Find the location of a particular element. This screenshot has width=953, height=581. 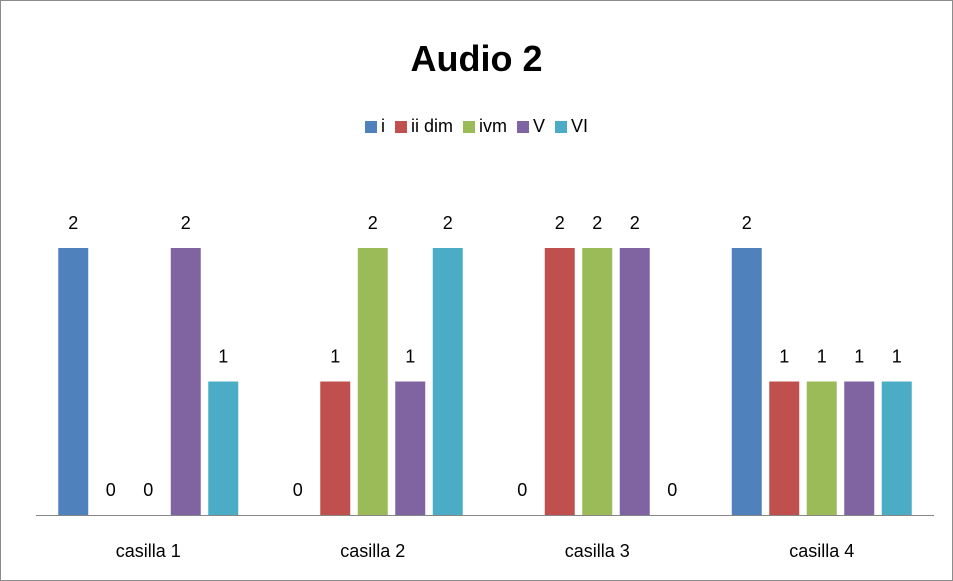

legend-label: ii dim is located at coordinates (431, 126).